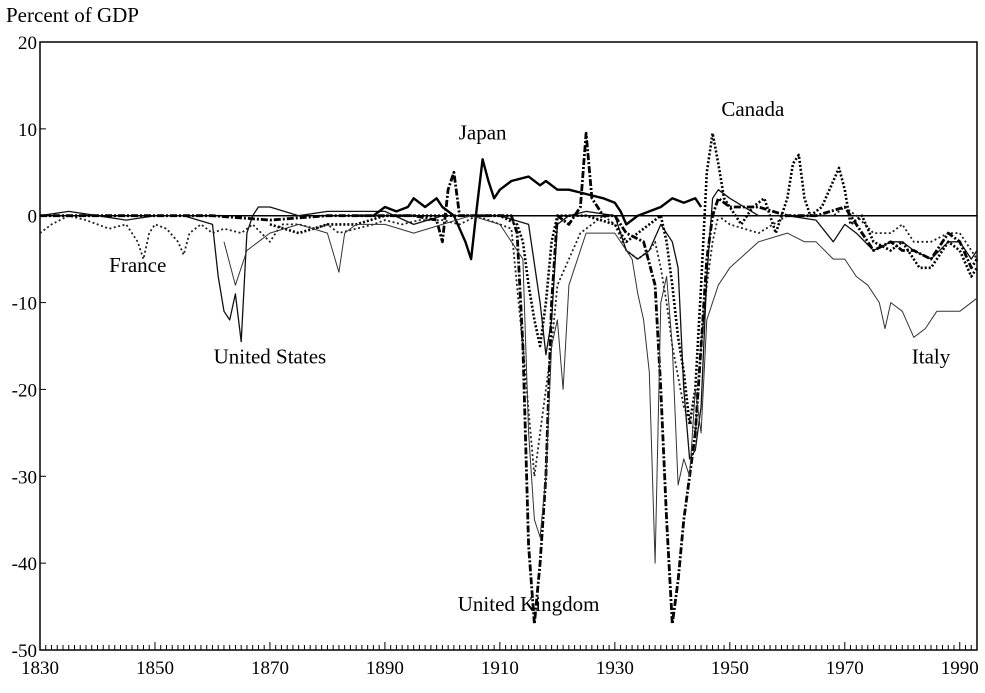  What do you see at coordinates (730, 668) in the screenshot?
I see `x-tick-label: 1950` at bounding box center [730, 668].